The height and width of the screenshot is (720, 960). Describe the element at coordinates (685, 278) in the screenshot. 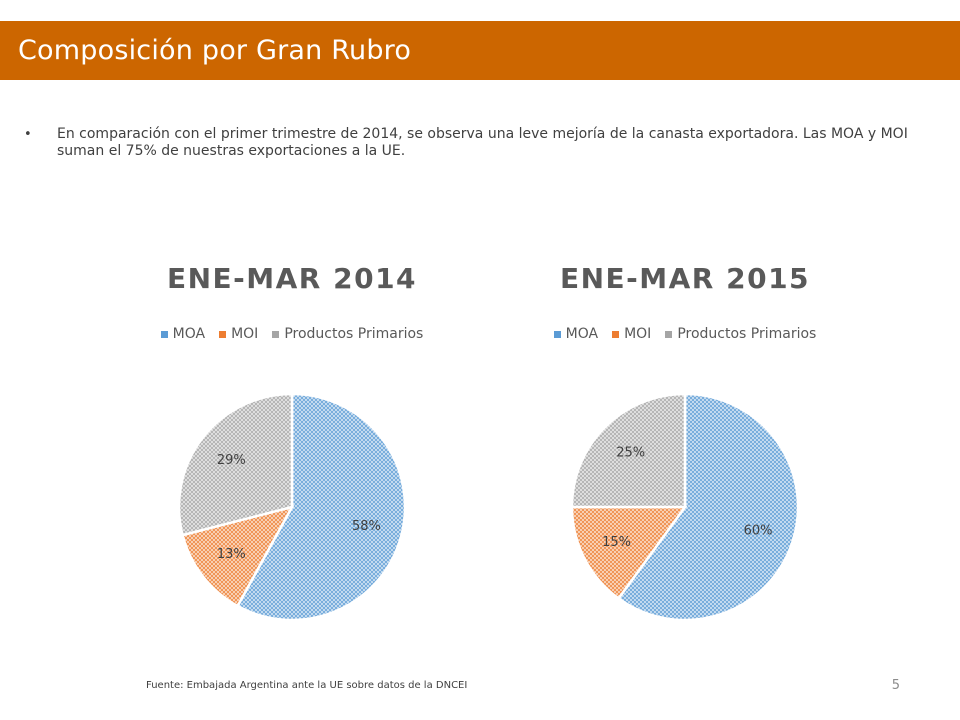

I see `chart-title: ENE-MAR 2015` at that location.